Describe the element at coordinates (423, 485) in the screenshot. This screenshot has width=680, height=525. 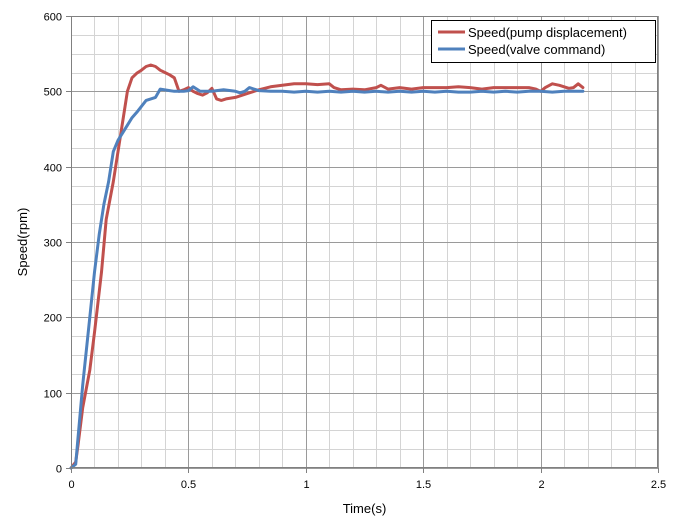
I see `x-tick-label: 1.5` at that location.